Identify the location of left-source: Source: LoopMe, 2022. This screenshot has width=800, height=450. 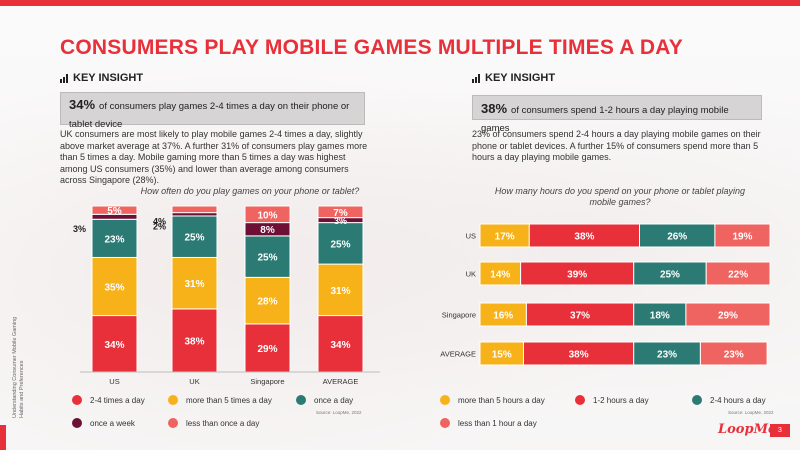
(339, 412).